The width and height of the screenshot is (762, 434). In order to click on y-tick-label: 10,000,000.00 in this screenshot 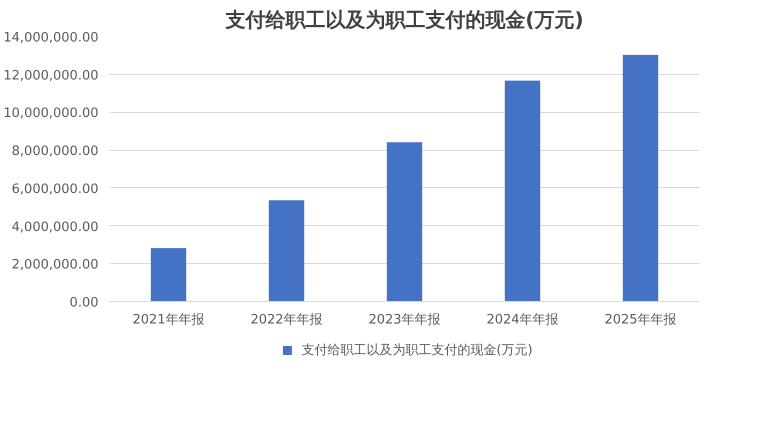, I will do `click(50, 114)`.